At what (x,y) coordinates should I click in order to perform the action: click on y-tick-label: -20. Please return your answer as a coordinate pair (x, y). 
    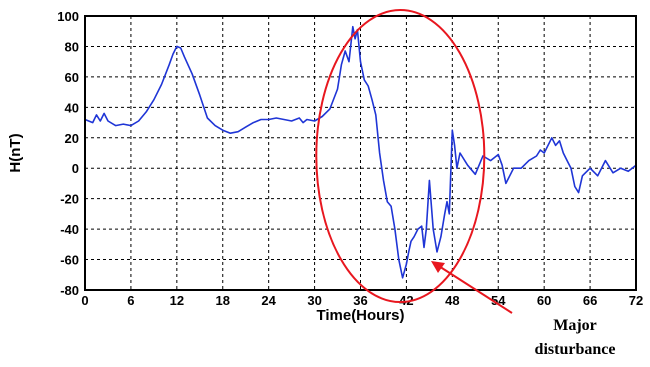
    Looking at the image, I should click on (69, 199).